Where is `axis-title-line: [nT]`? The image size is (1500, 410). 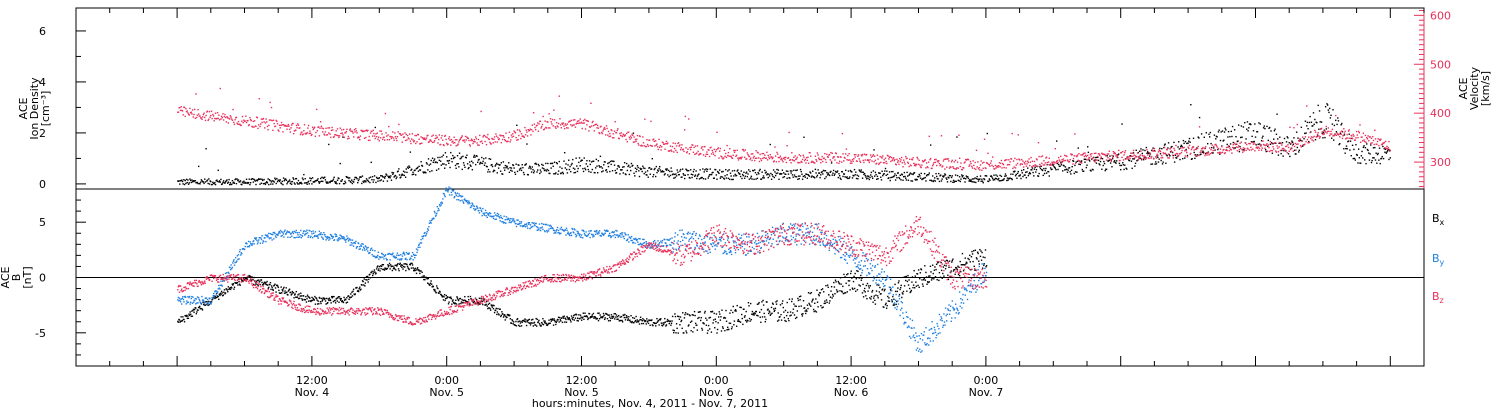
axis-title-line: [nT] is located at coordinates (27, 277).